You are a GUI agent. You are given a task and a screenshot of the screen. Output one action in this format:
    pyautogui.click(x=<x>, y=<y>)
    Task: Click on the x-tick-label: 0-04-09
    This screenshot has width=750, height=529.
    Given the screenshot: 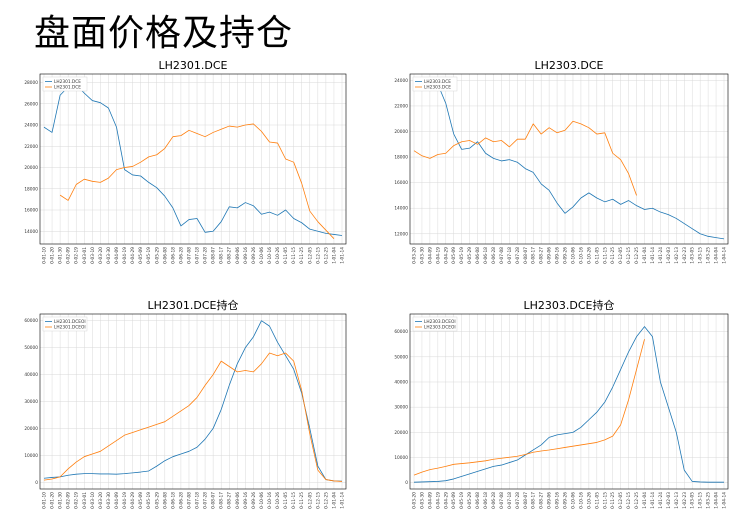 What is the action you would take?
    pyautogui.click(x=117, y=255)
    